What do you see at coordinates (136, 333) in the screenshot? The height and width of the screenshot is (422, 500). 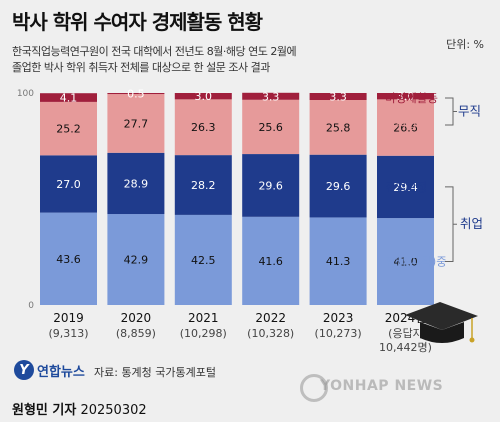 I see `respondent-count: (8,859)` at bounding box center [136, 333].